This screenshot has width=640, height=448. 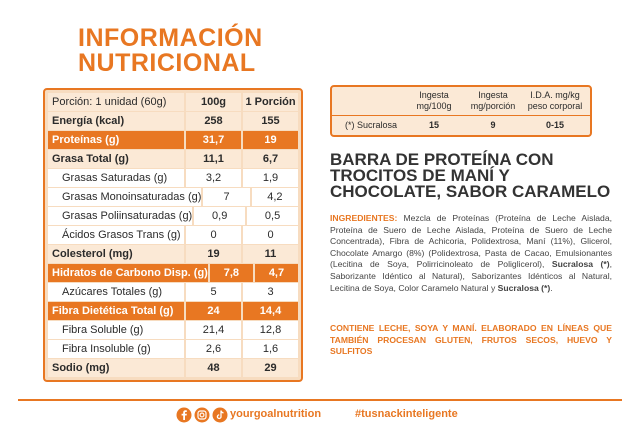 I want to click on value-cell: 12,8, so click(x=269, y=330).